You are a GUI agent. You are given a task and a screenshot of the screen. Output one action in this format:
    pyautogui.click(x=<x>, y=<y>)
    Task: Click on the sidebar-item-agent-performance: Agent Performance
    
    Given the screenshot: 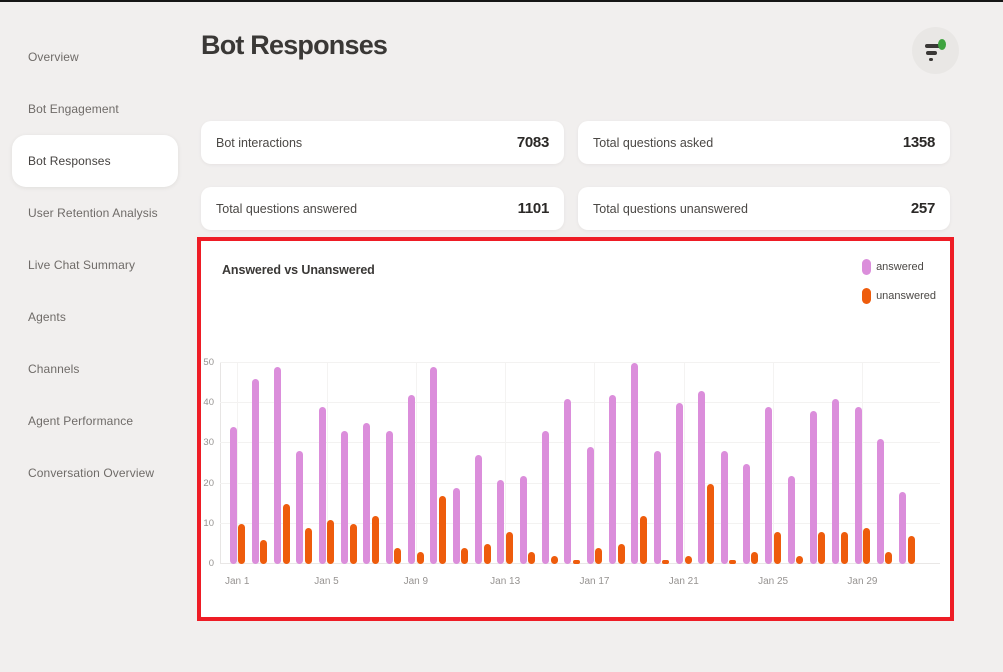 What is the action you would take?
    pyautogui.click(x=81, y=421)
    